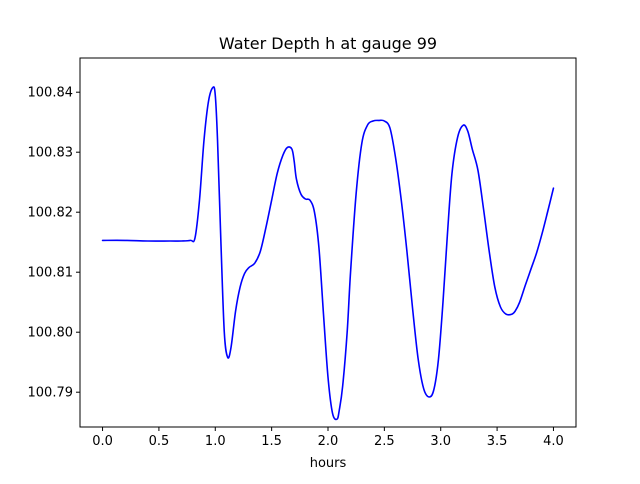  I want to click on x-axis-title: hours, so click(328, 463).